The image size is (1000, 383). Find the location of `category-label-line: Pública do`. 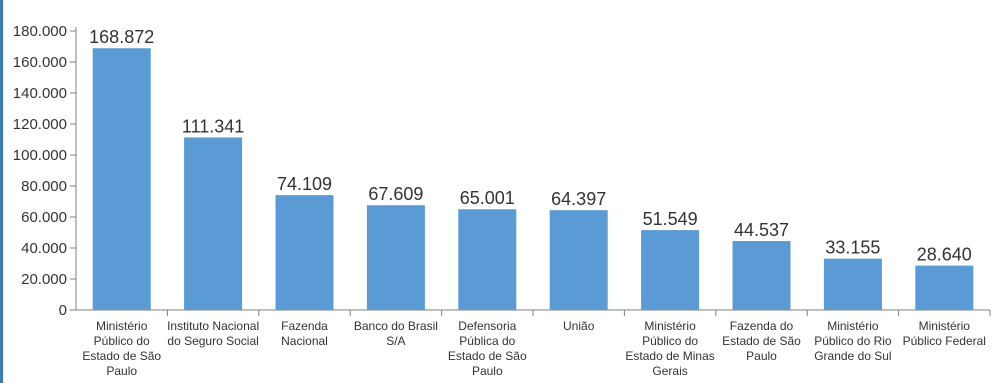

category-label-line: Pública do is located at coordinates (487, 341).